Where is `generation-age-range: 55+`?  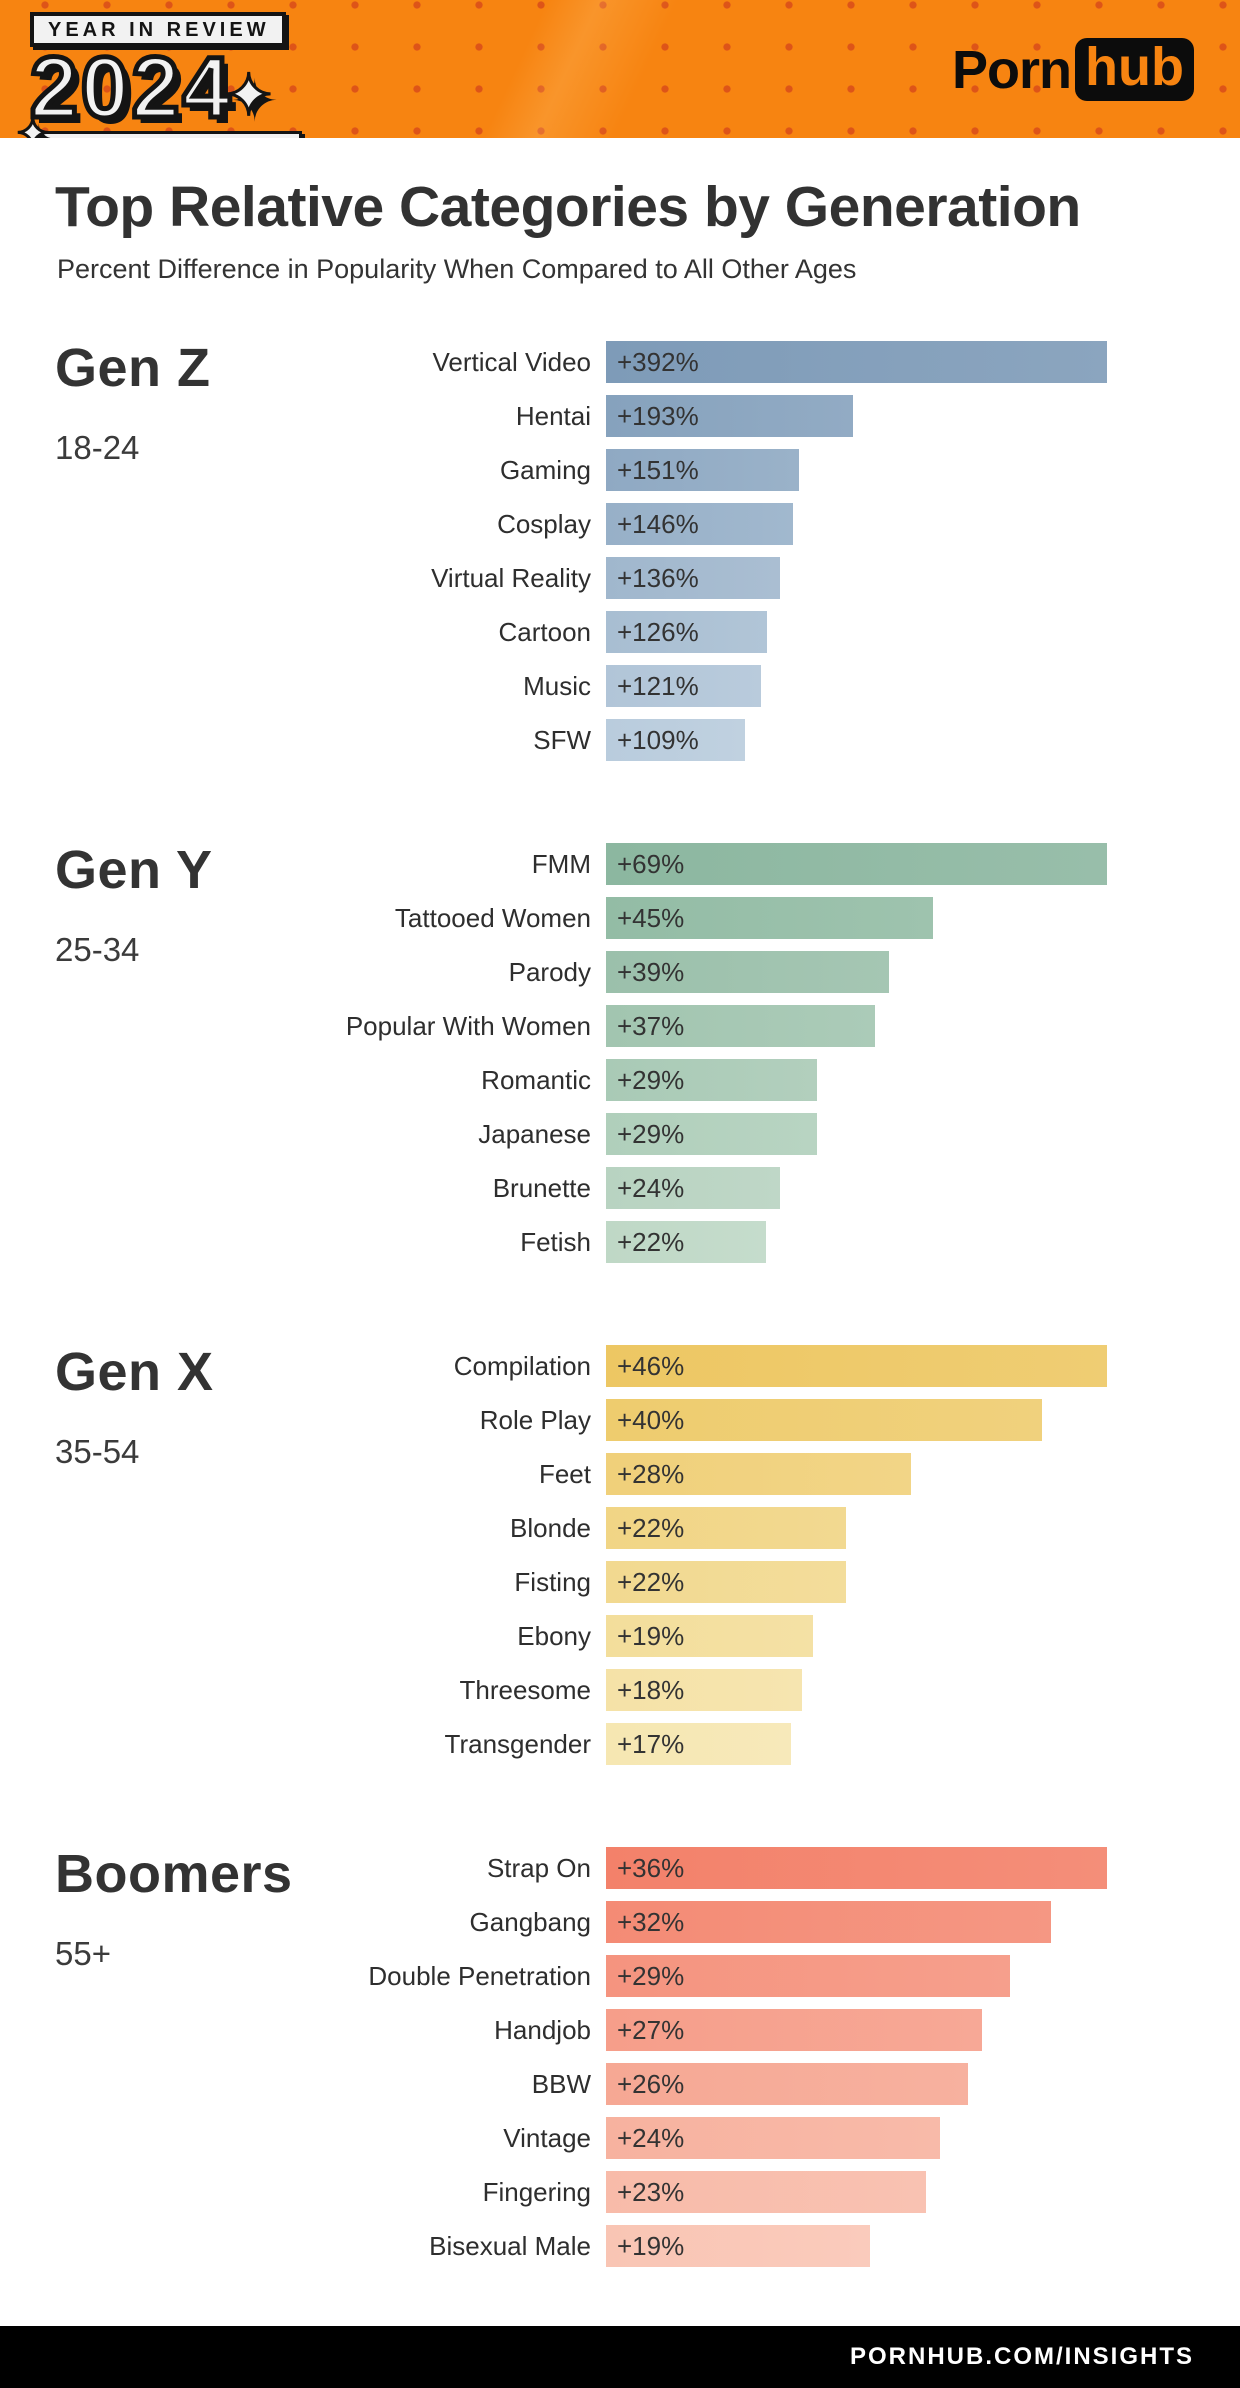
generation-age-range: 55+ is located at coordinates (83, 1953).